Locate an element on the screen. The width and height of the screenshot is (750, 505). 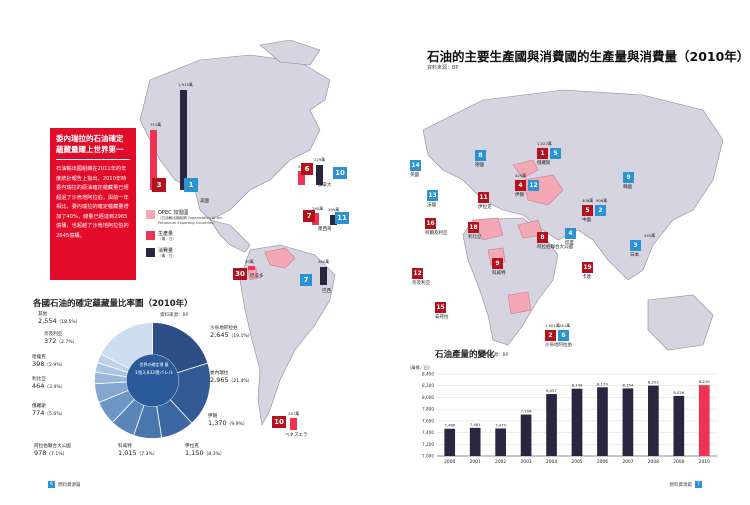
bar-value-label: 8,210 is located at coordinates (704, 381).